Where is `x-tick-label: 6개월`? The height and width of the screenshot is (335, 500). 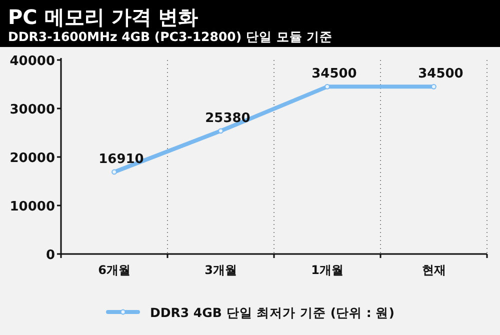 x-tick-label: 6개월 is located at coordinates (114, 270).